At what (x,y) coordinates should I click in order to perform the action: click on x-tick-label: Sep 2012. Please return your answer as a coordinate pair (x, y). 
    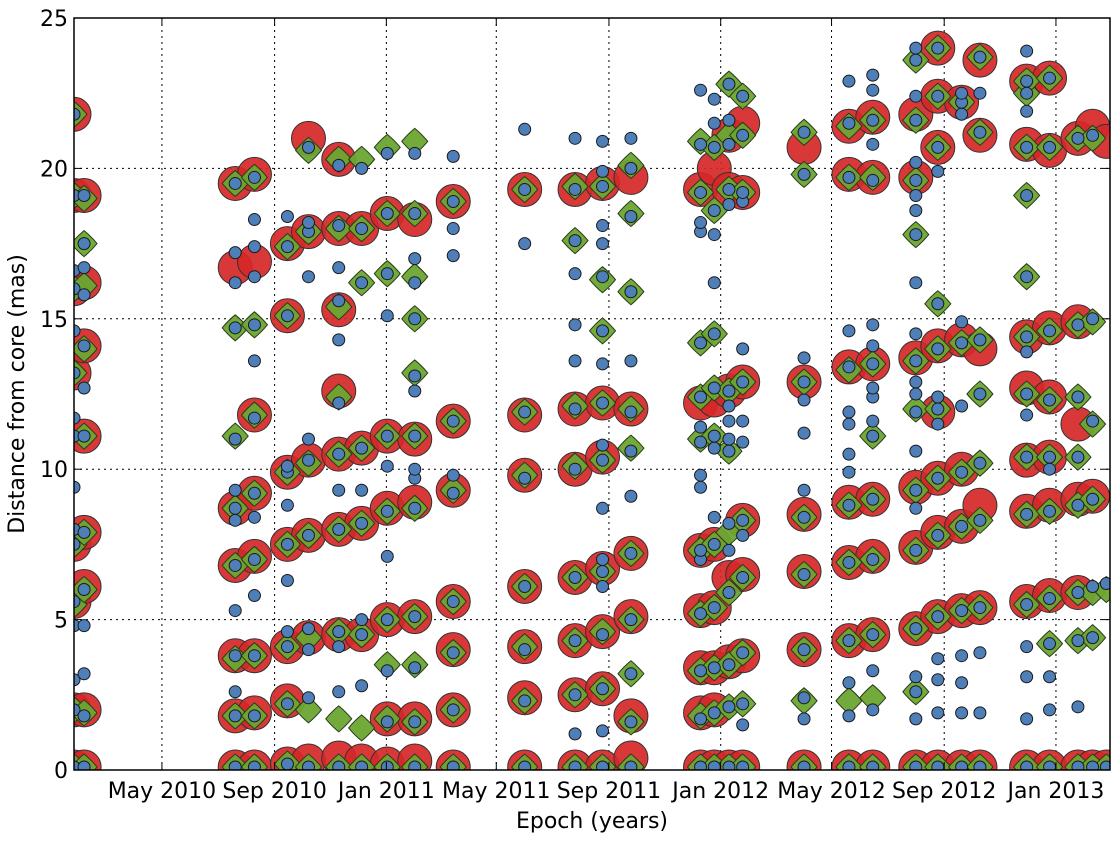
    Looking at the image, I should click on (944, 791).